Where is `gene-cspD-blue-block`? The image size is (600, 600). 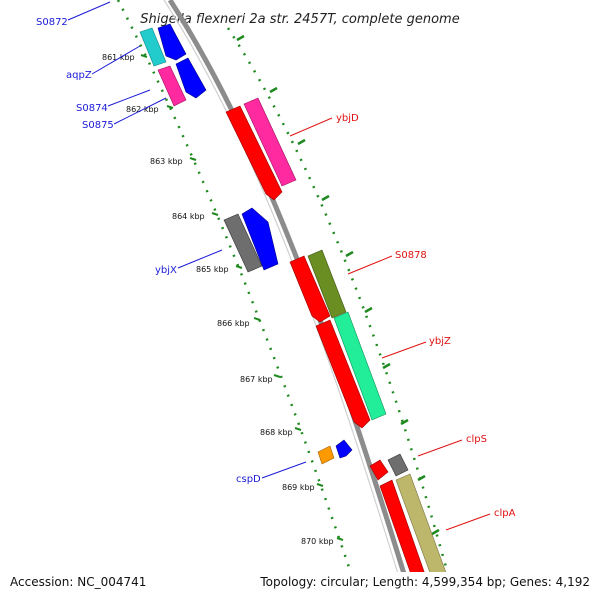 gene-cspD-blue-block is located at coordinates (344, 449).